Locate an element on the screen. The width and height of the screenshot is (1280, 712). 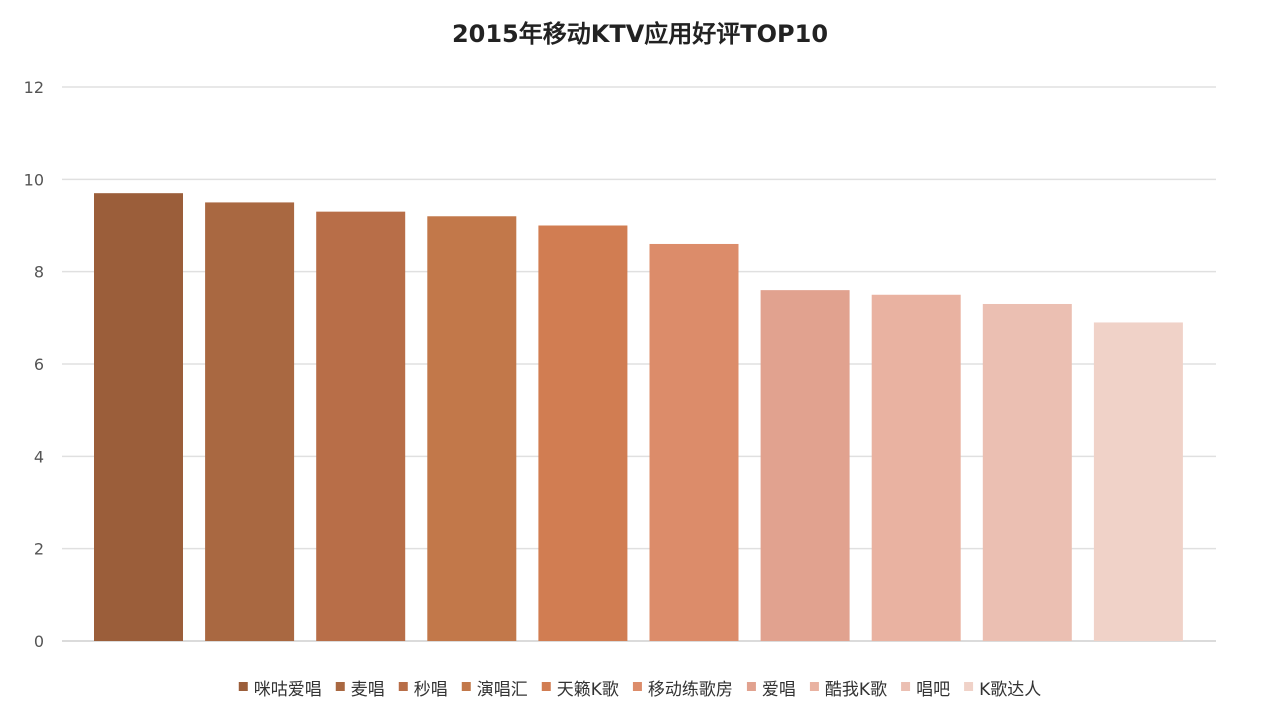
legend-item-9: 唱吧 is located at coordinates (925, 690).